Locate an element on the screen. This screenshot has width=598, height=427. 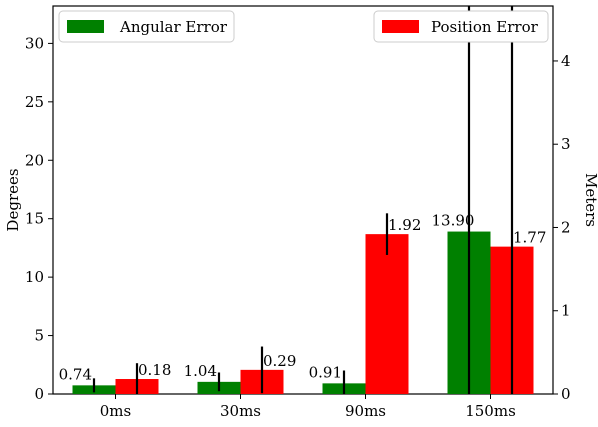
angular-error-value-label: 0.91 is located at coordinates (325, 372).